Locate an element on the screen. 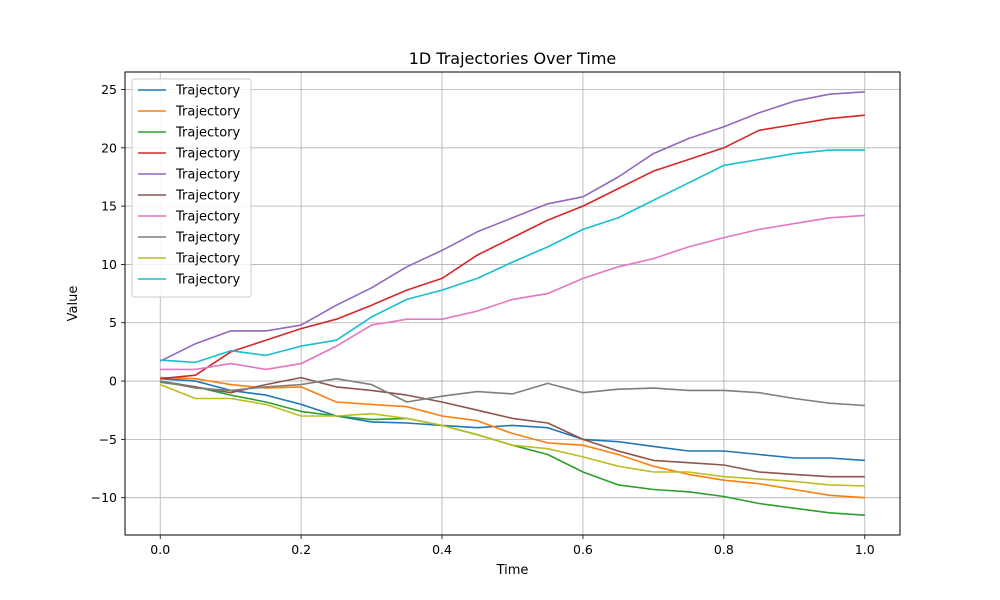  x-axis-label: Time is located at coordinates (512, 570).